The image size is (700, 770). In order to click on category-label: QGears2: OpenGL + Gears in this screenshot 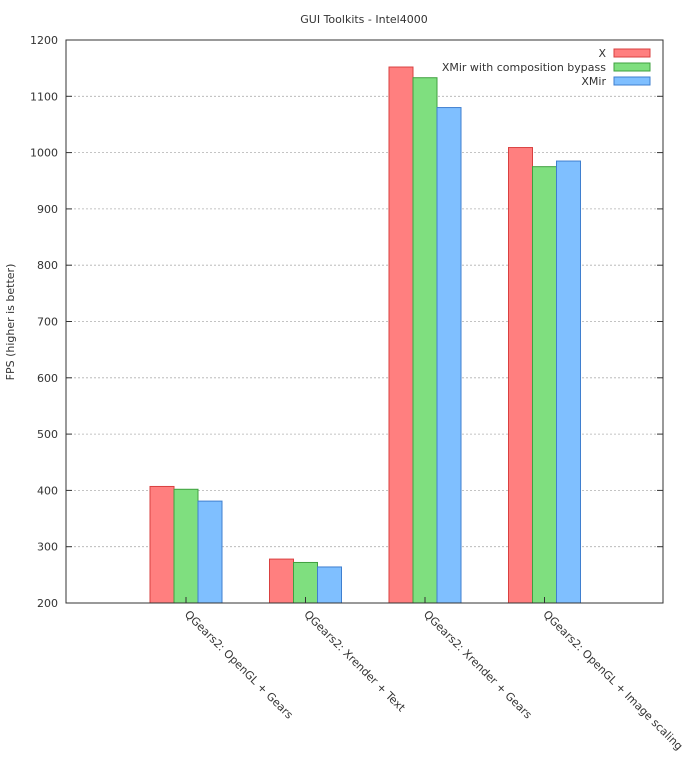, I will do `click(239, 665)`.